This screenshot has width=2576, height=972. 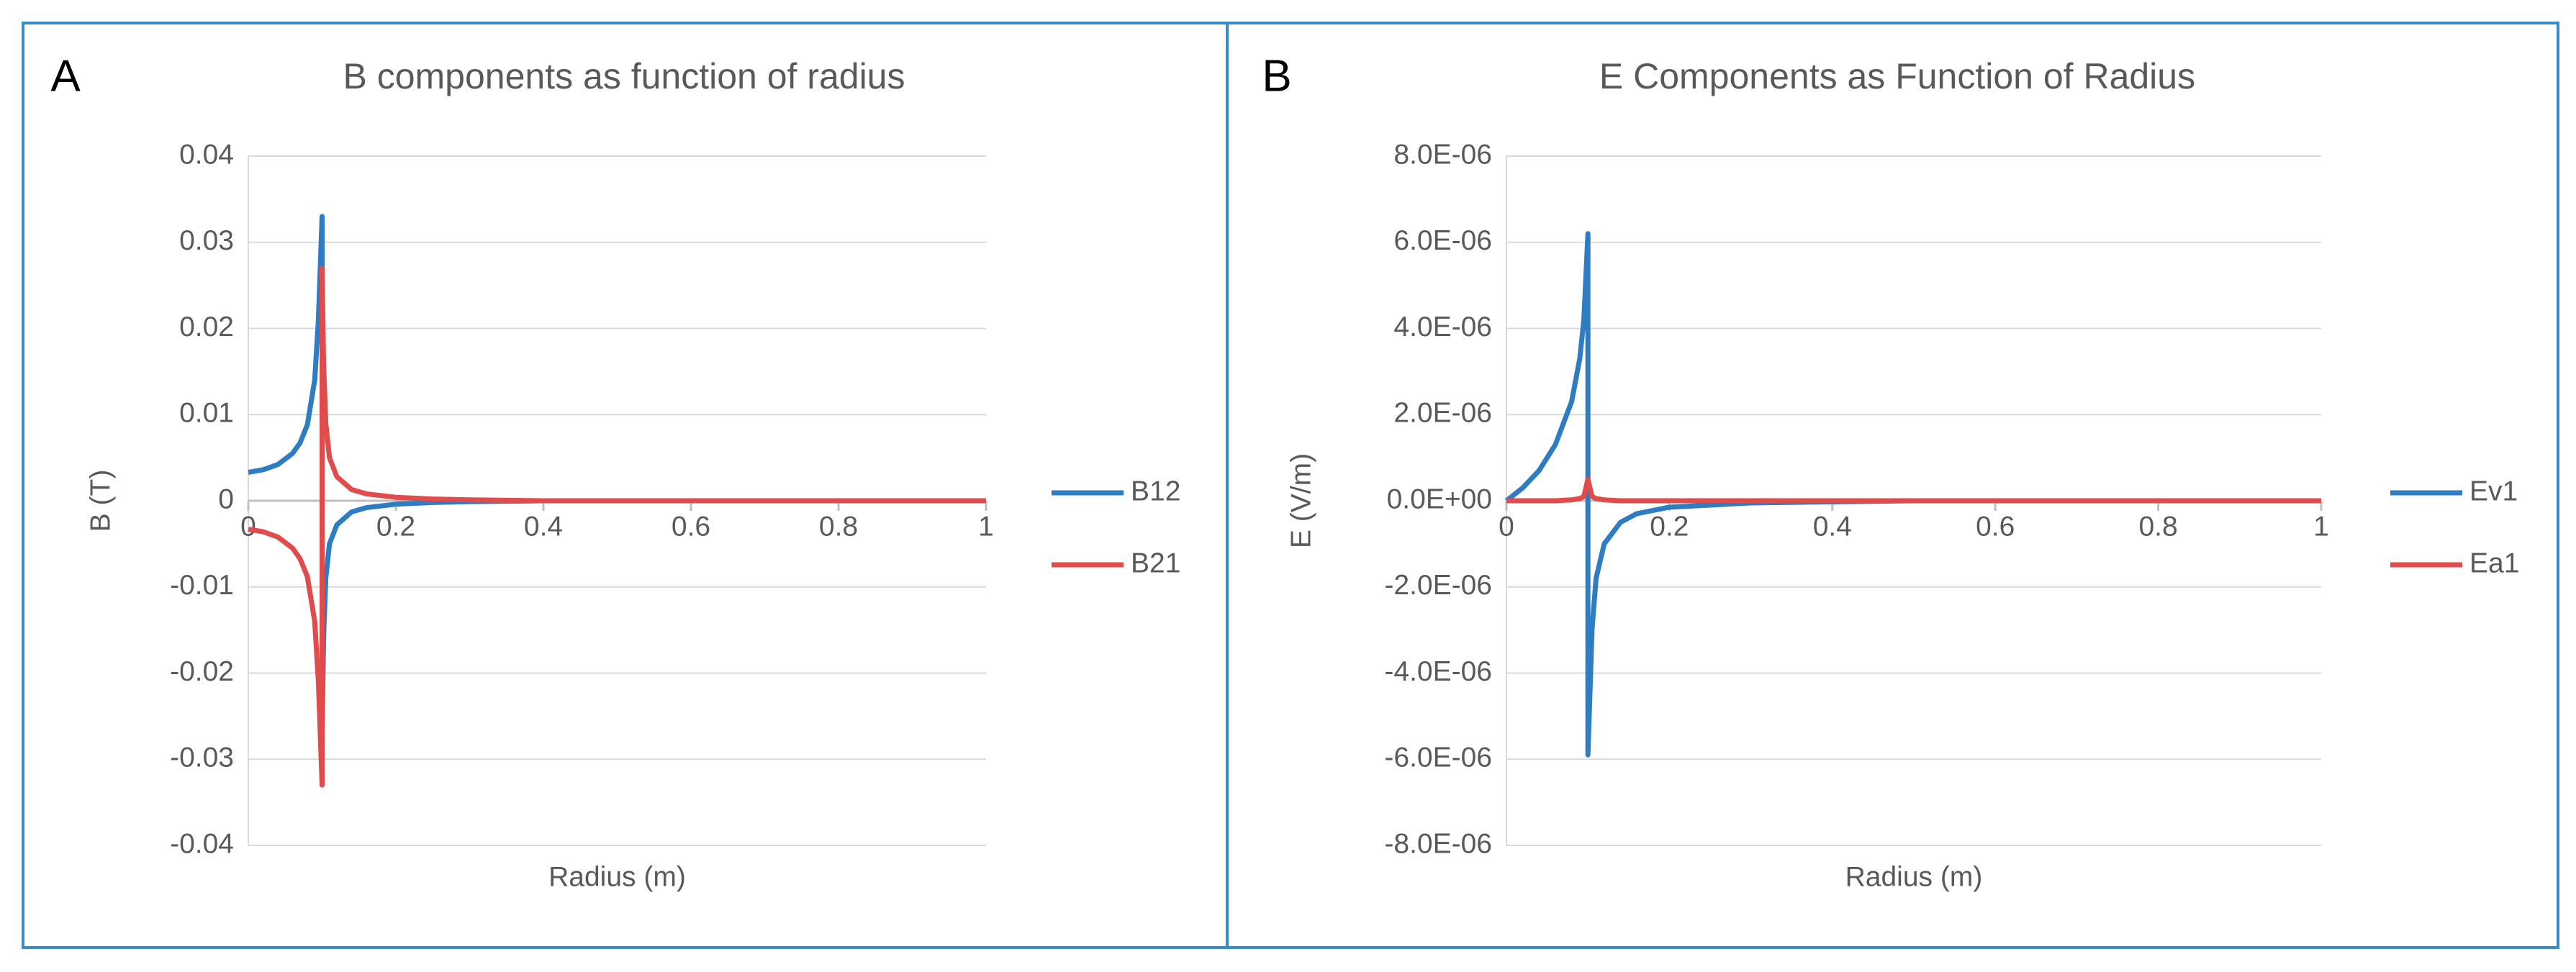 What do you see at coordinates (1438, 758) in the screenshot?
I see `y-tick-label: -6.0E-06` at bounding box center [1438, 758].